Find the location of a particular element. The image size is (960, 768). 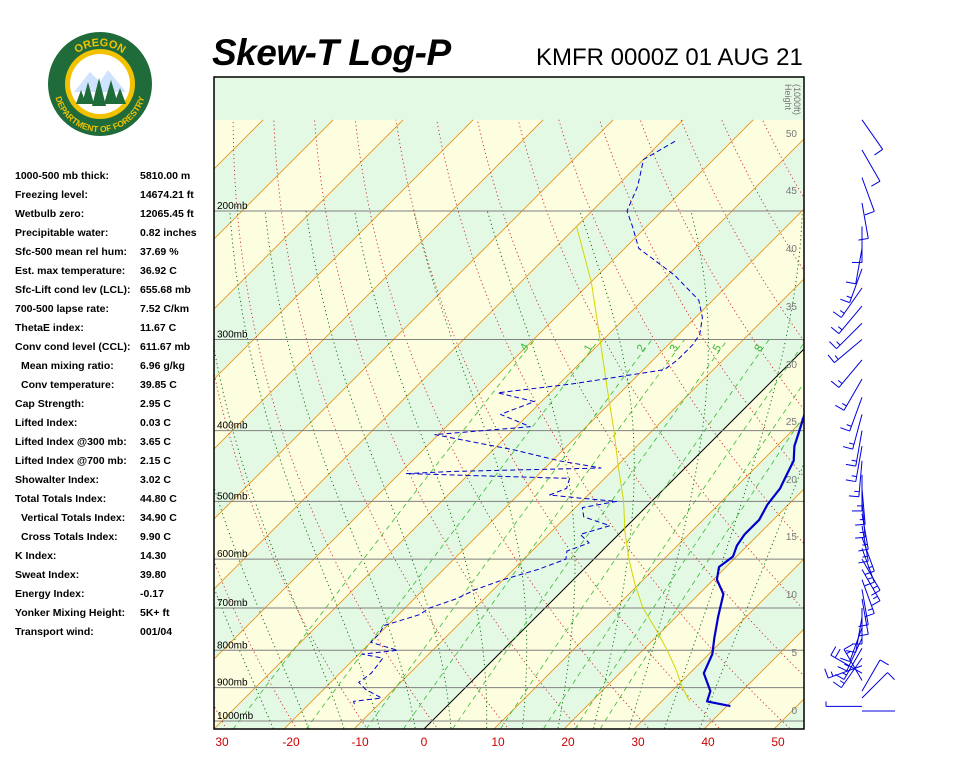

index-value: 39.85 C is located at coordinates (158, 385).